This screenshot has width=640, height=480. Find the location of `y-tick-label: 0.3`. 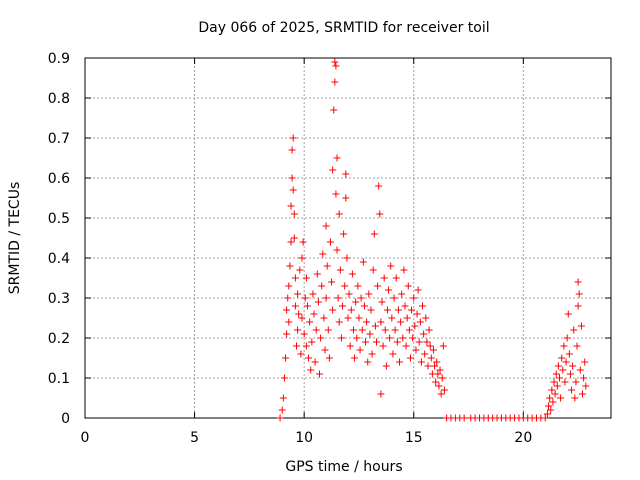

y-tick-label: 0.3 is located at coordinates (59, 299).